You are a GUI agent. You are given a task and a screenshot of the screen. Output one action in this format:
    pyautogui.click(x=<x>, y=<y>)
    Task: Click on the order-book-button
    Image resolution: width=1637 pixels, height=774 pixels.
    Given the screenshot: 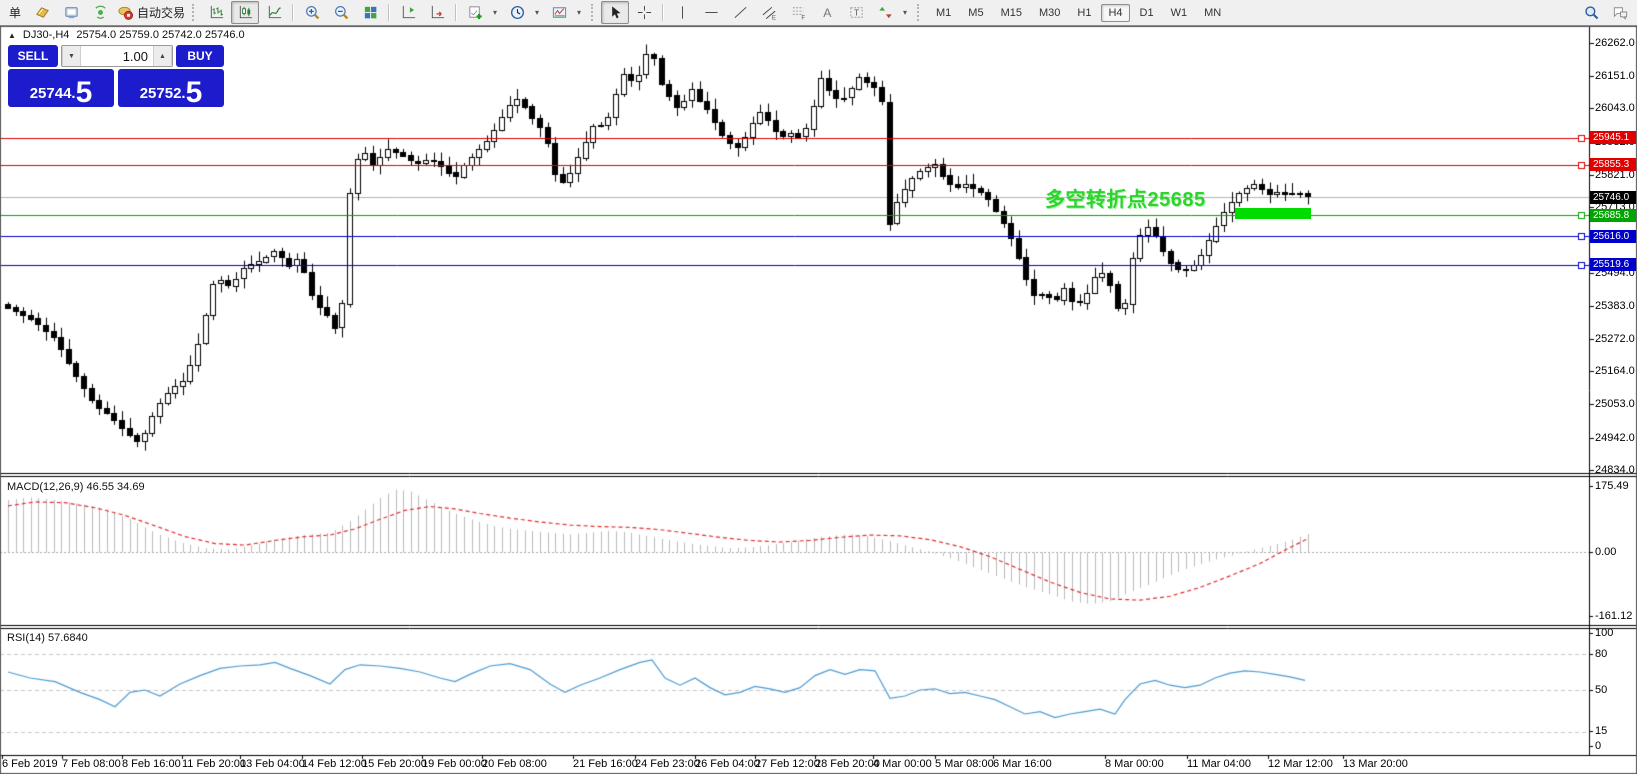 What is the action you would take?
    pyautogui.click(x=42, y=12)
    